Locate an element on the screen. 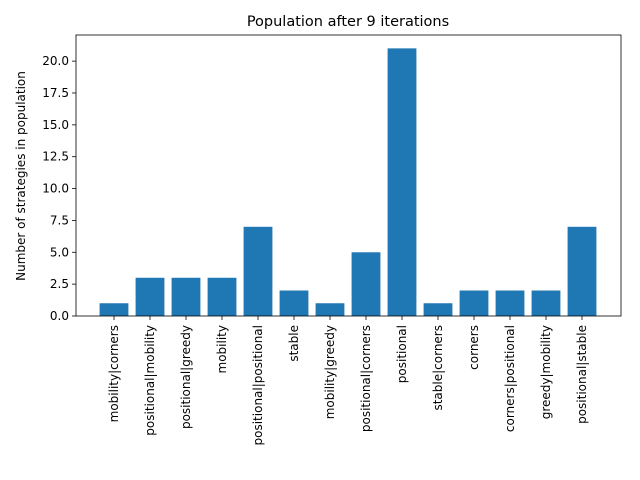 The width and height of the screenshot is (640, 480). x-tick-label-4: positional|positional is located at coordinates (258, 385).